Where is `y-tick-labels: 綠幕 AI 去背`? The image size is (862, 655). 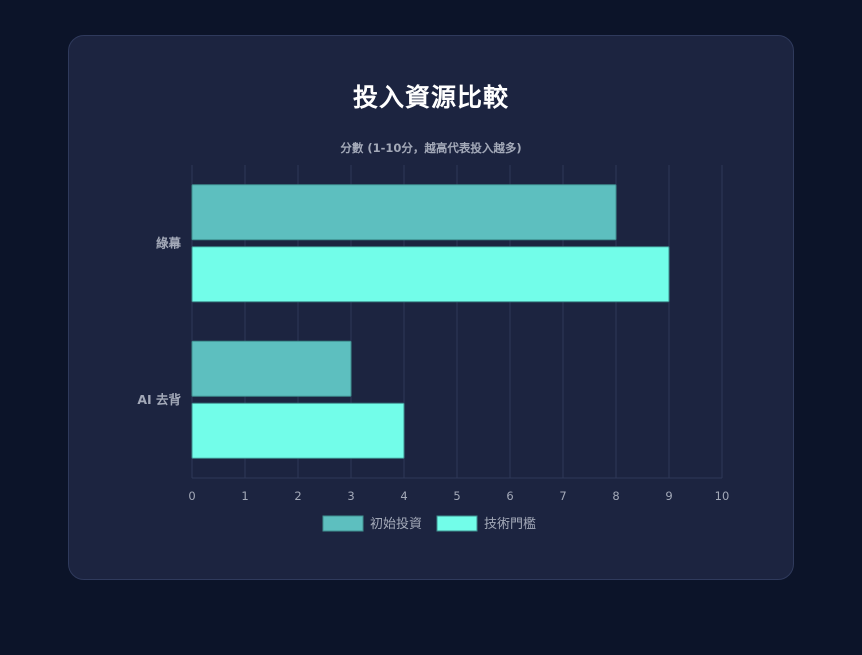 y-tick-labels: 綠幕 AI 去背 is located at coordinates (159, 321).